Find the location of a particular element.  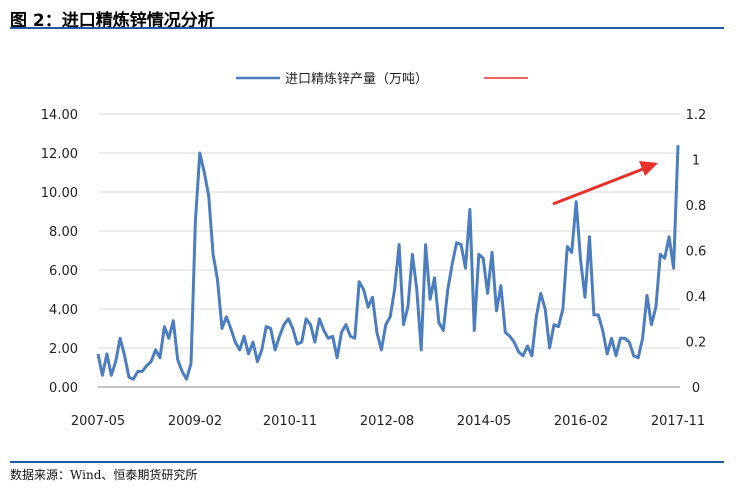

right-tick-labels: 0 0.2 0.4 0.6 0.8 1 1.2 is located at coordinates (696, 252).